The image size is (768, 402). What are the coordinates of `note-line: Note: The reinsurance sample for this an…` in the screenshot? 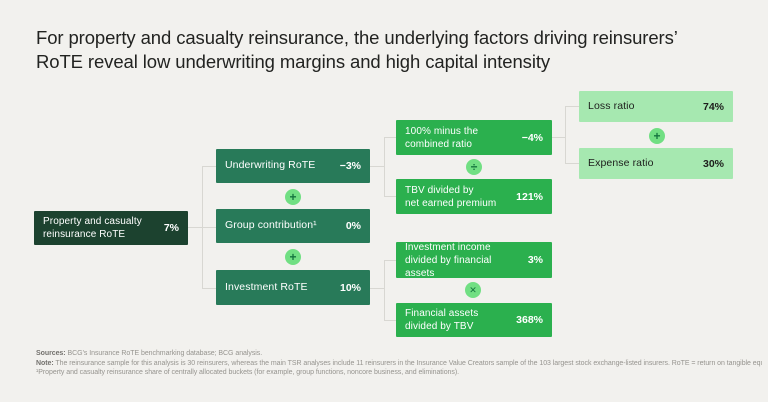 It's located at (399, 364).